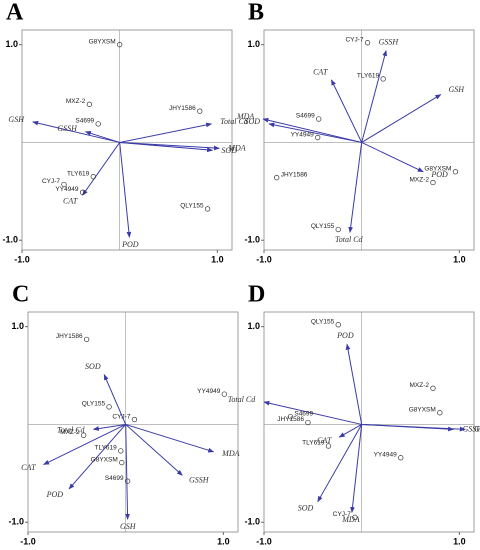 The image size is (480, 550). I want to click on sample-label: YY4949, so click(386, 454).